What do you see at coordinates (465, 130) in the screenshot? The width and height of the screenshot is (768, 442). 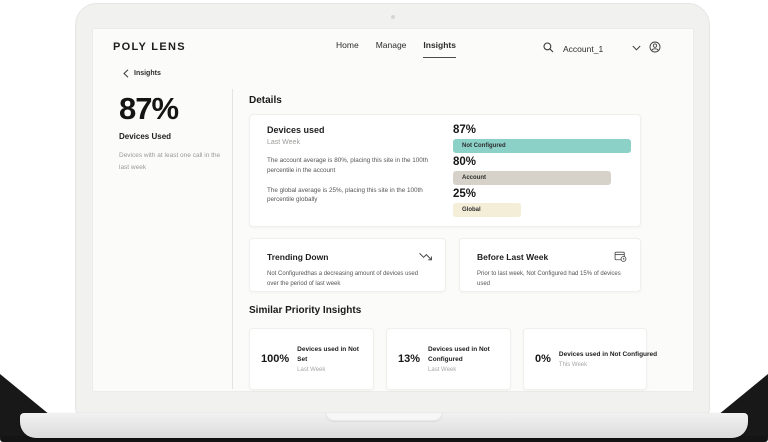 I see `bar-value-not-configured: 87%` at bounding box center [465, 130].